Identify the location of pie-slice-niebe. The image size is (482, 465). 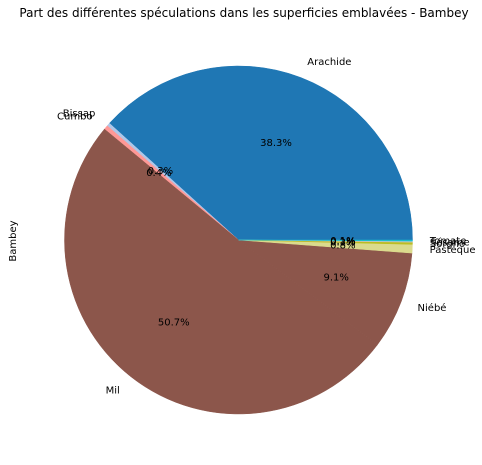
(325, 292).